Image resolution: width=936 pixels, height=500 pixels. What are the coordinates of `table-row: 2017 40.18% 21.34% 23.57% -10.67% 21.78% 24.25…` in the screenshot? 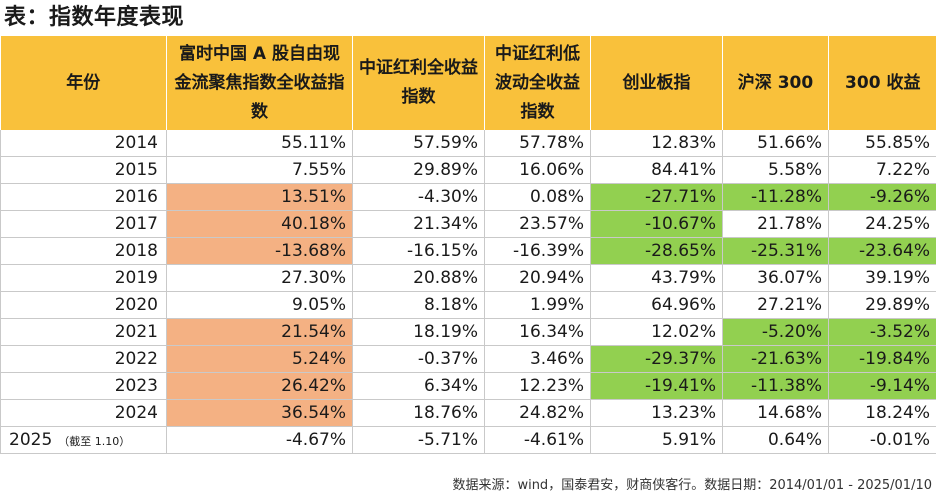 It's located at (468, 224).